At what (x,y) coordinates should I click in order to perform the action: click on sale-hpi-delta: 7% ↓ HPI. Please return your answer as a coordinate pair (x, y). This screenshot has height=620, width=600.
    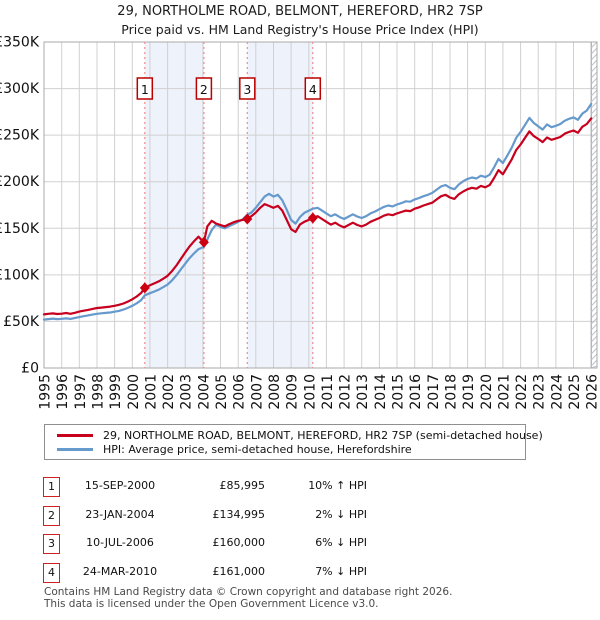
    Looking at the image, I should click on (341, 571).